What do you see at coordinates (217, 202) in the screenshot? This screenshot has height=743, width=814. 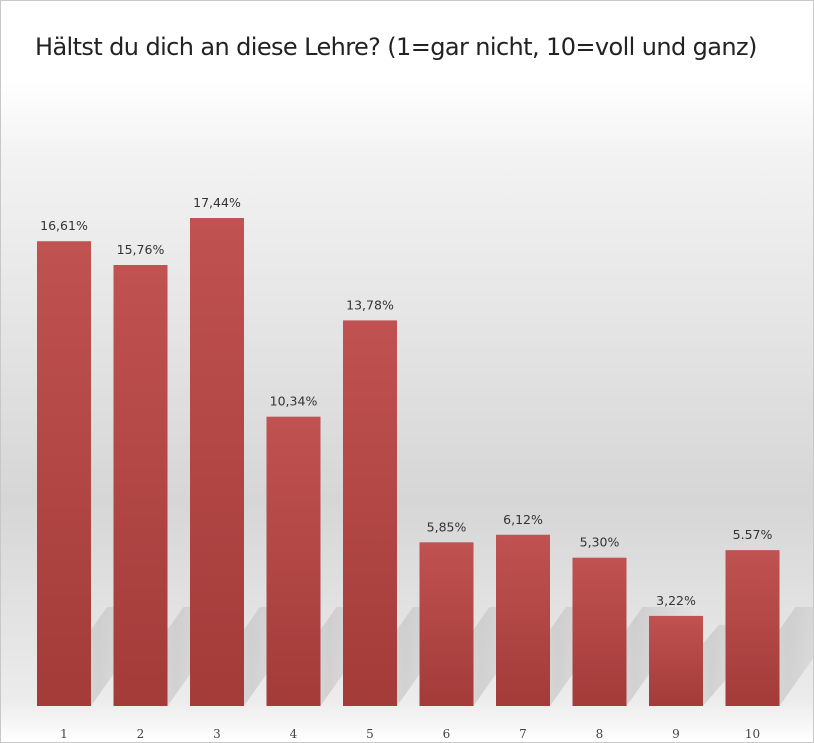 I see `data-label-3: 17,44%` at bounding box center [217, 202].